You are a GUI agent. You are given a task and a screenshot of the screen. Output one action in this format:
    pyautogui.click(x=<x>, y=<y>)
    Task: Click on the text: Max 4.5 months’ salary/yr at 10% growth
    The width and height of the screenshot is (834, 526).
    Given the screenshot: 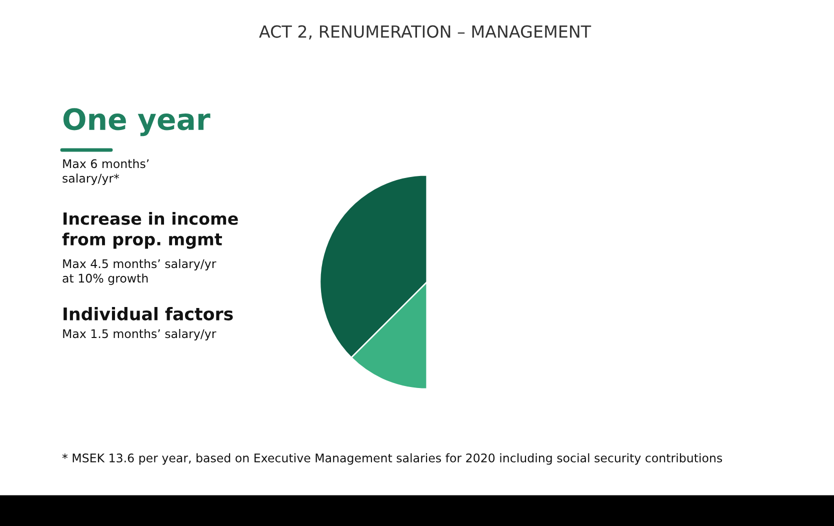 What is the action you would take?
    pyautogui.click(x=139, y=272)
    